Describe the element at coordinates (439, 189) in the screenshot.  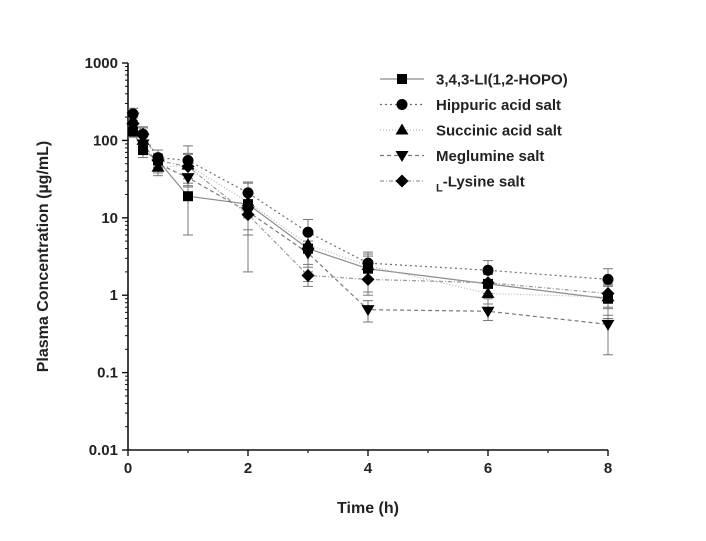
I see `legend-label-subscript: L` at that location.